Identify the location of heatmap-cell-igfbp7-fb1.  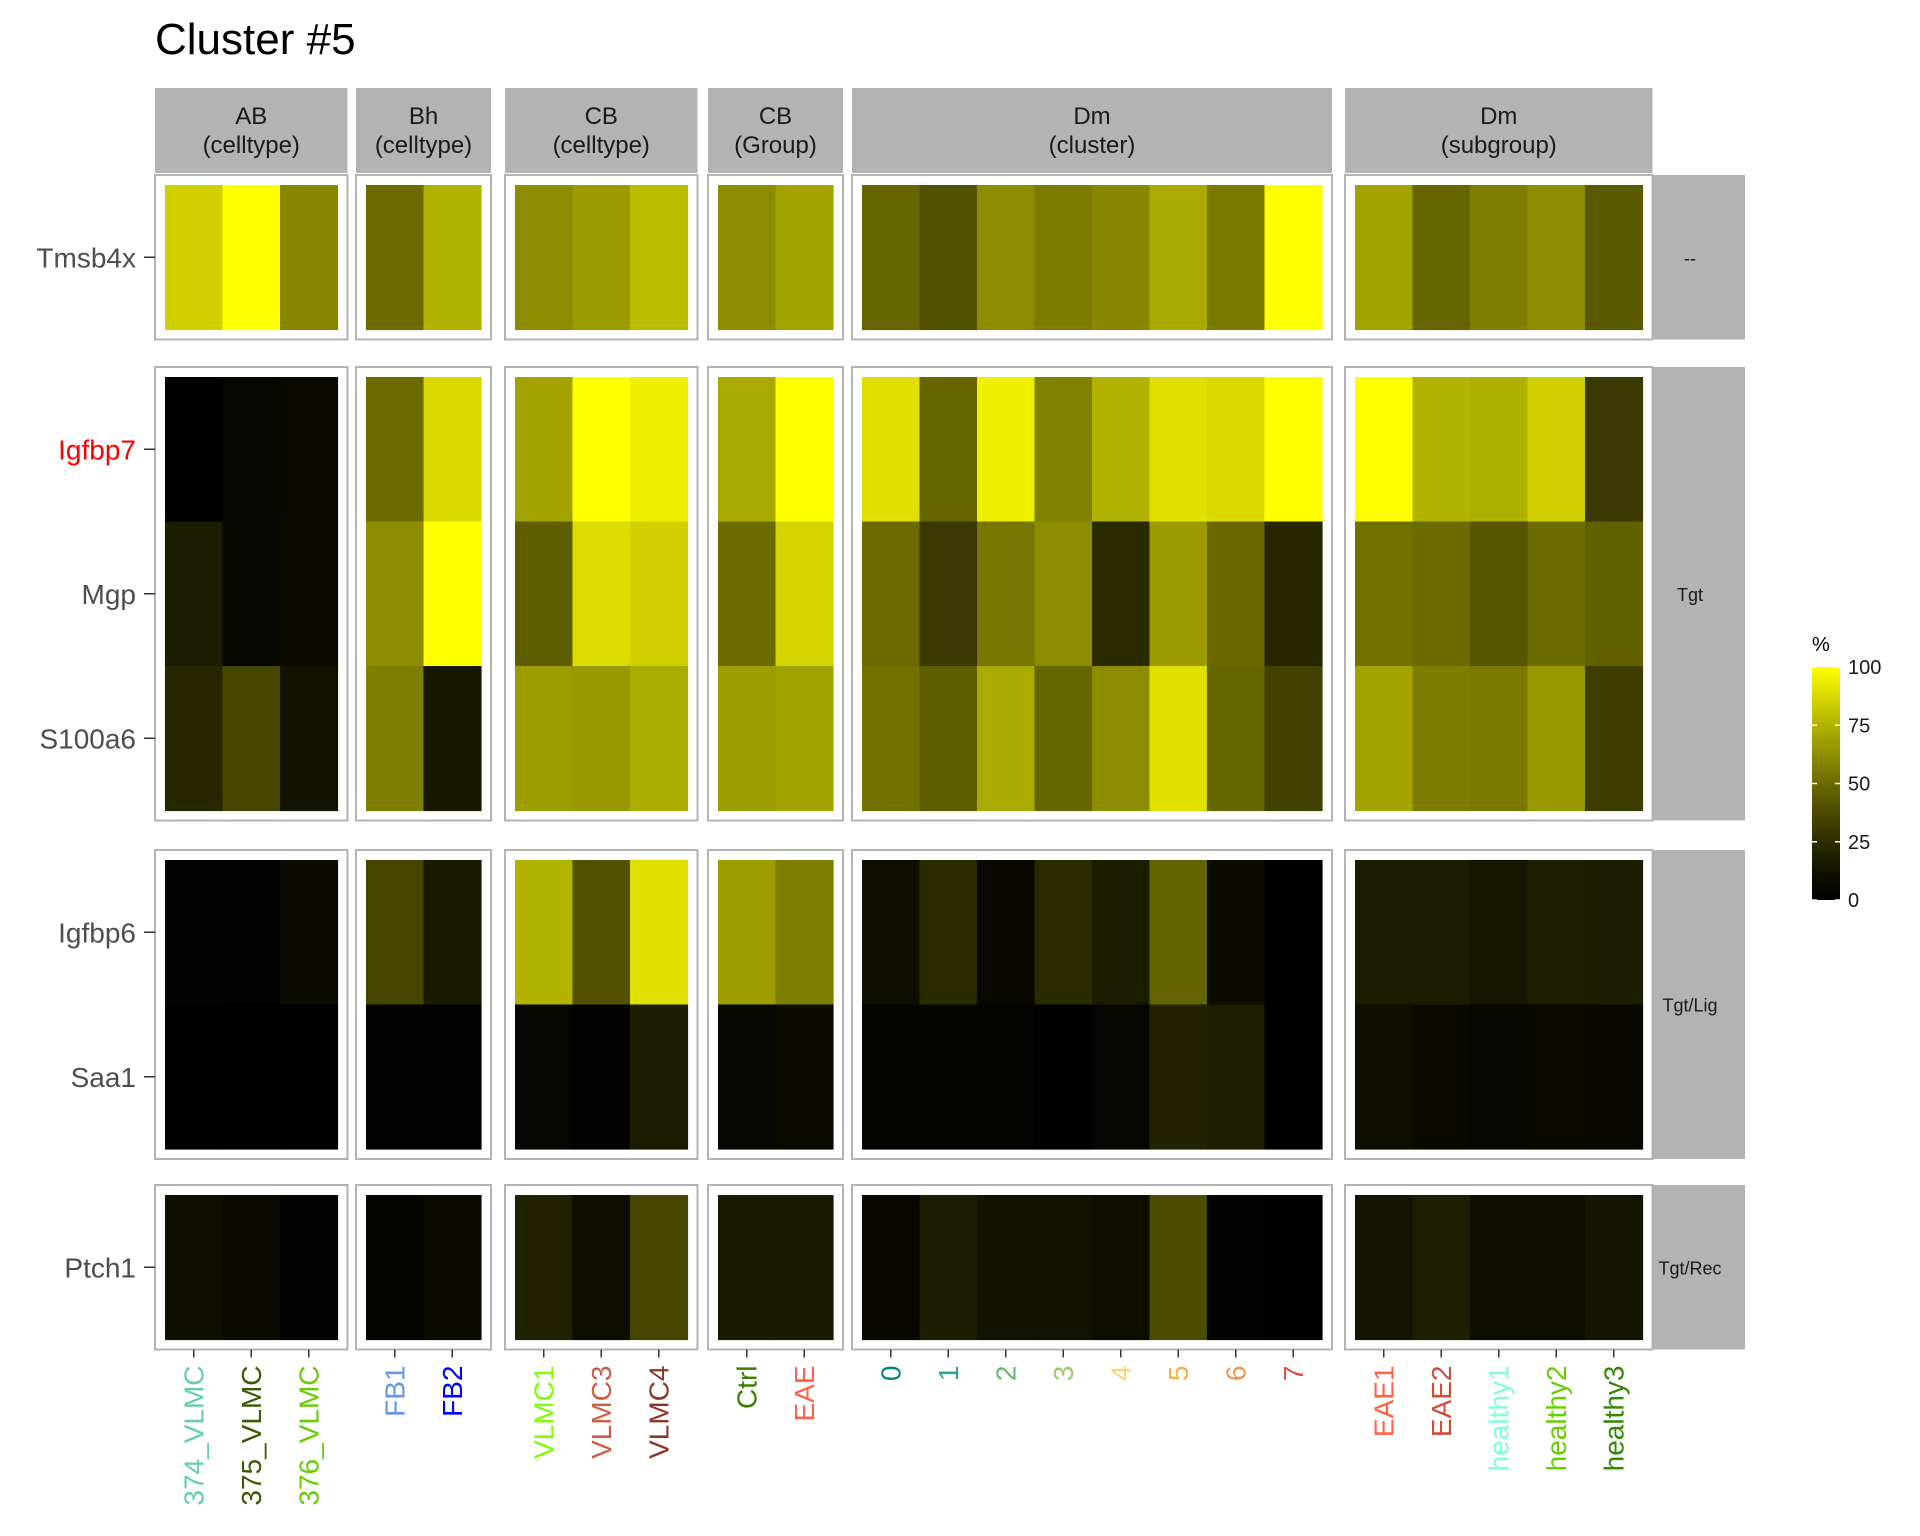
(395, 450).